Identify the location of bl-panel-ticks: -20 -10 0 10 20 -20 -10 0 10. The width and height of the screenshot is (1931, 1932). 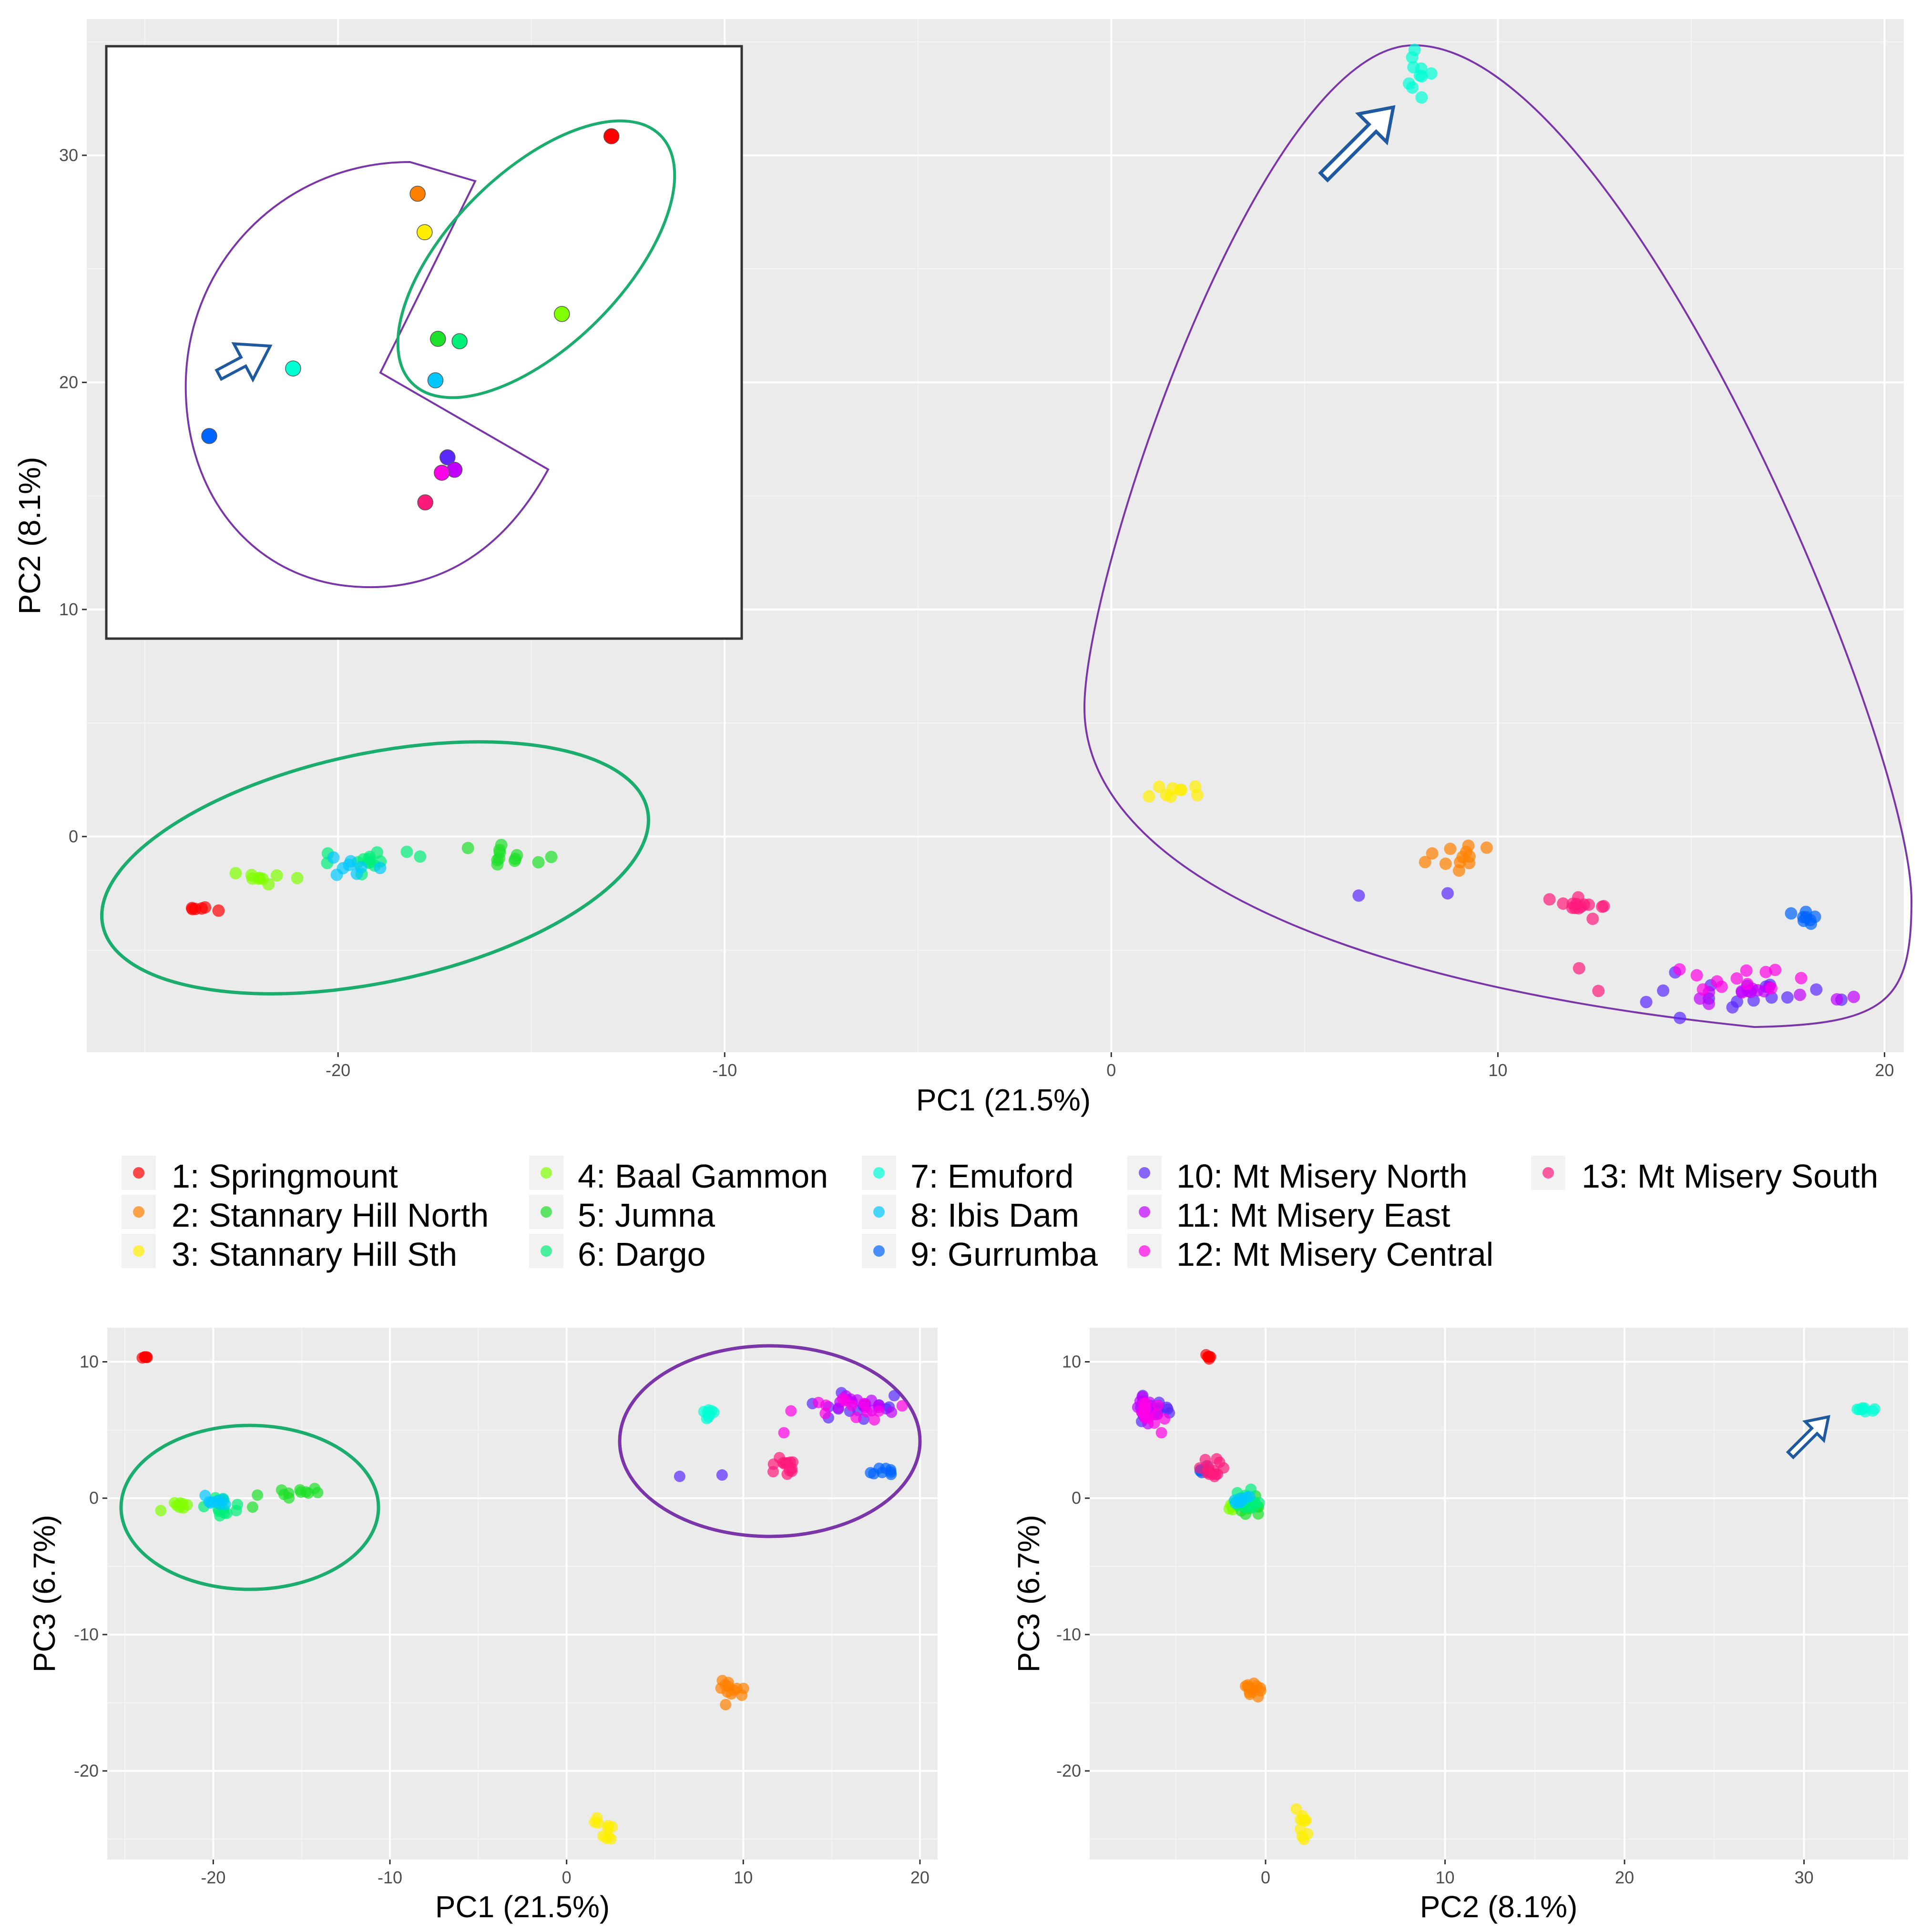
(502, 1619).